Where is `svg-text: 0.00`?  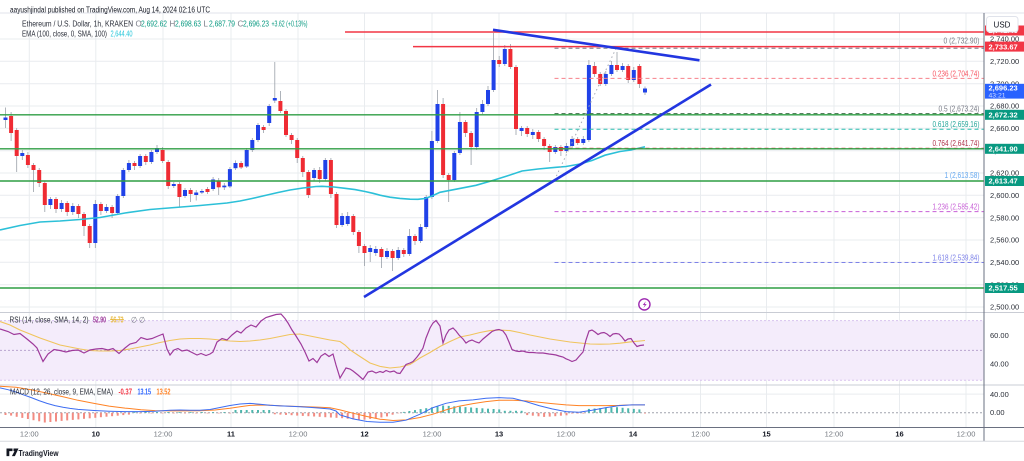 svg-text: 0.00 is located at coordinates (997, 412).